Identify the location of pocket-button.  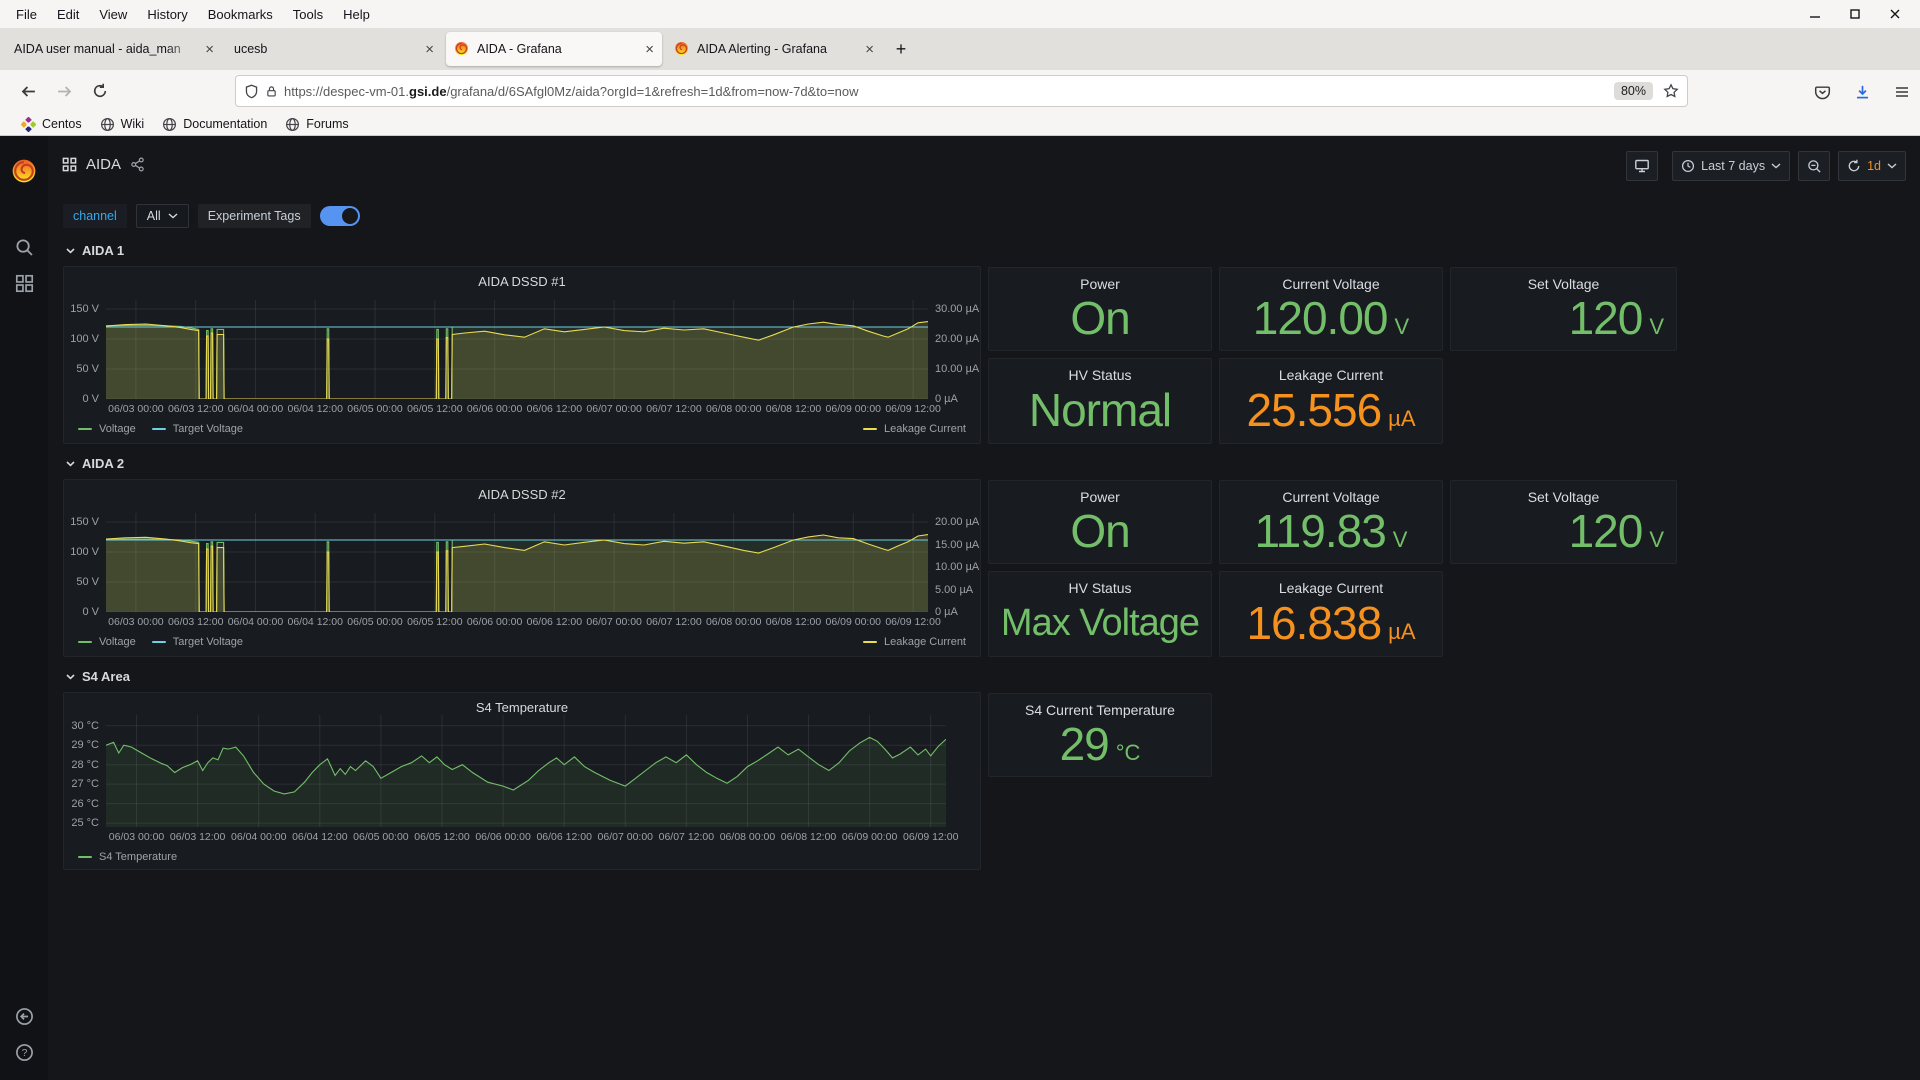
(1822, 92).